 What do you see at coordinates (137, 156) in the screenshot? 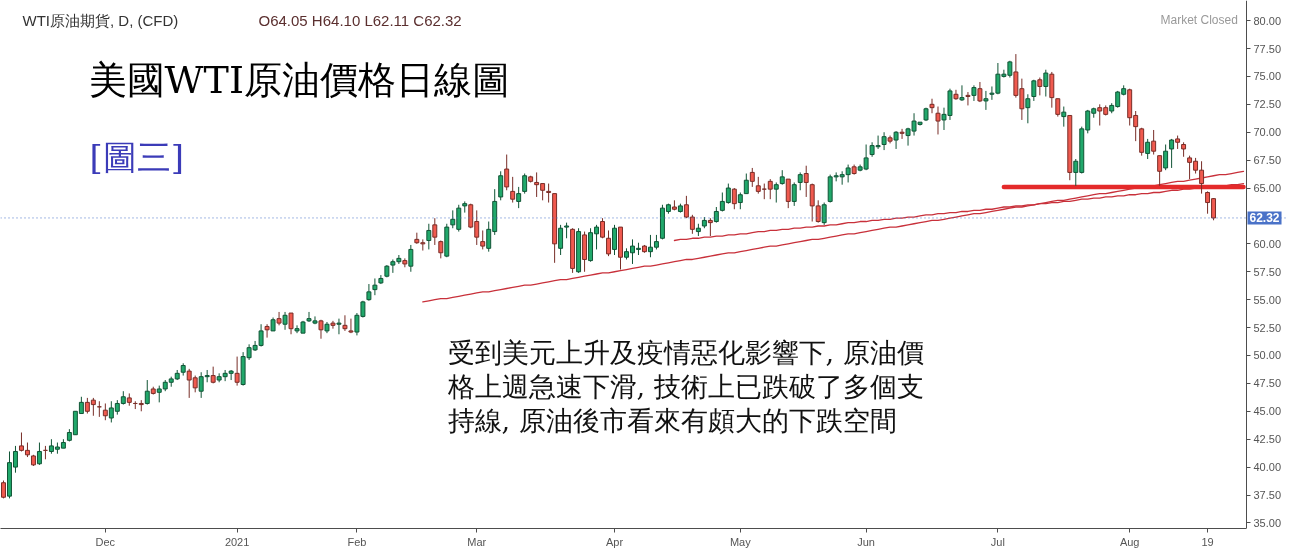
I see `text: [圖三]` at bounding box center [137, 156].